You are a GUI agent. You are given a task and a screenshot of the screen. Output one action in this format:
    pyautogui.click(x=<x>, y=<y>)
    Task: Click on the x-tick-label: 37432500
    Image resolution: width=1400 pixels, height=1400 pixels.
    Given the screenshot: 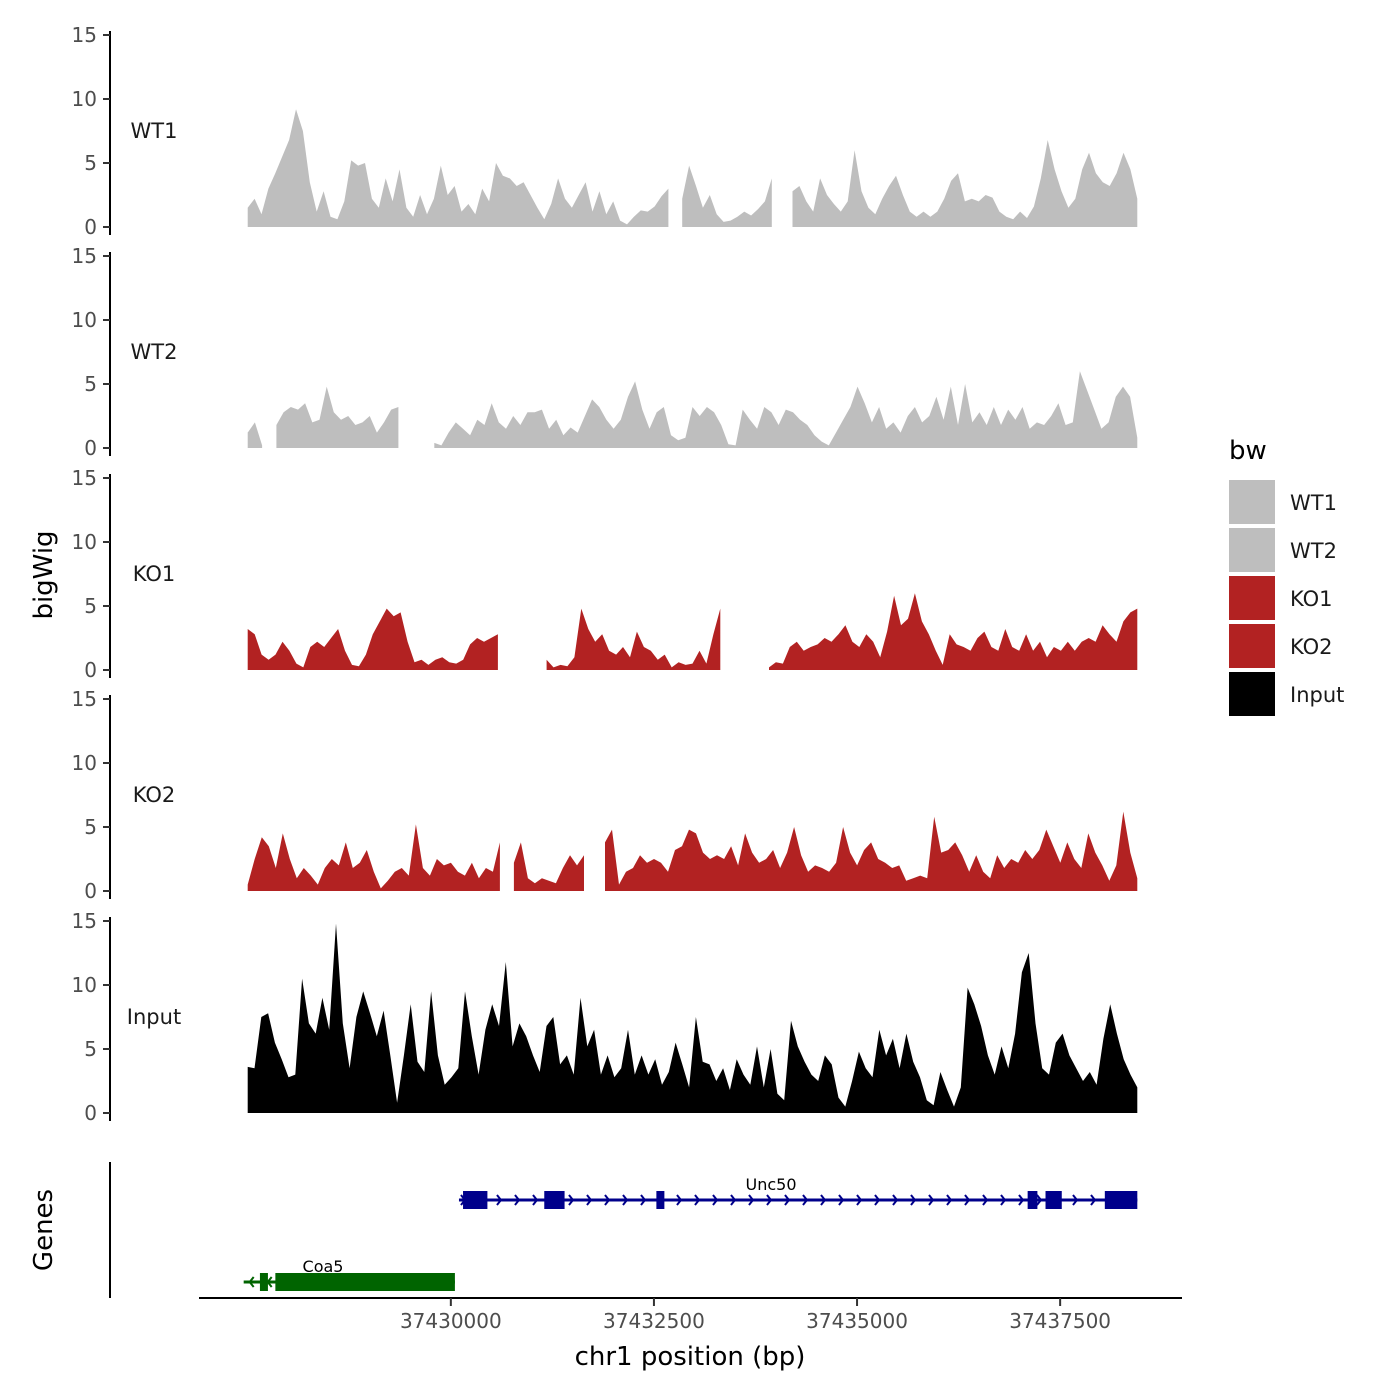 What is the action you would take?
    pyautogui.click(x=654, y=1321)
    